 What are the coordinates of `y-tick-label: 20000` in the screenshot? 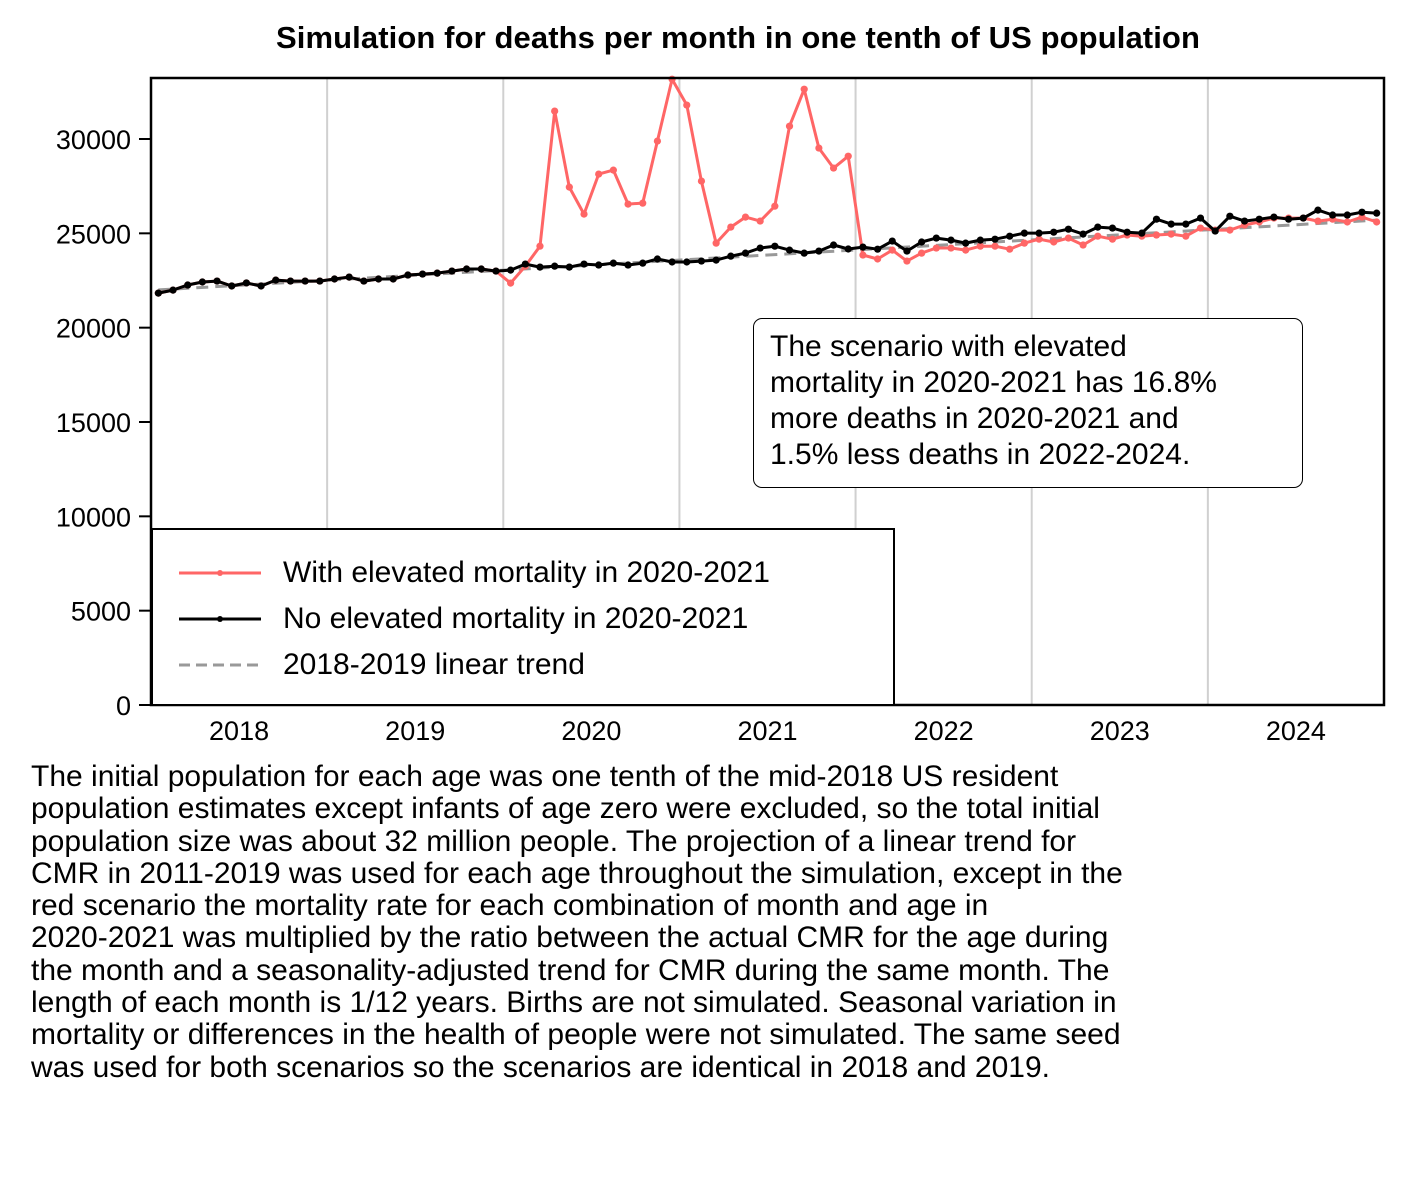 It's located at (93, 329).